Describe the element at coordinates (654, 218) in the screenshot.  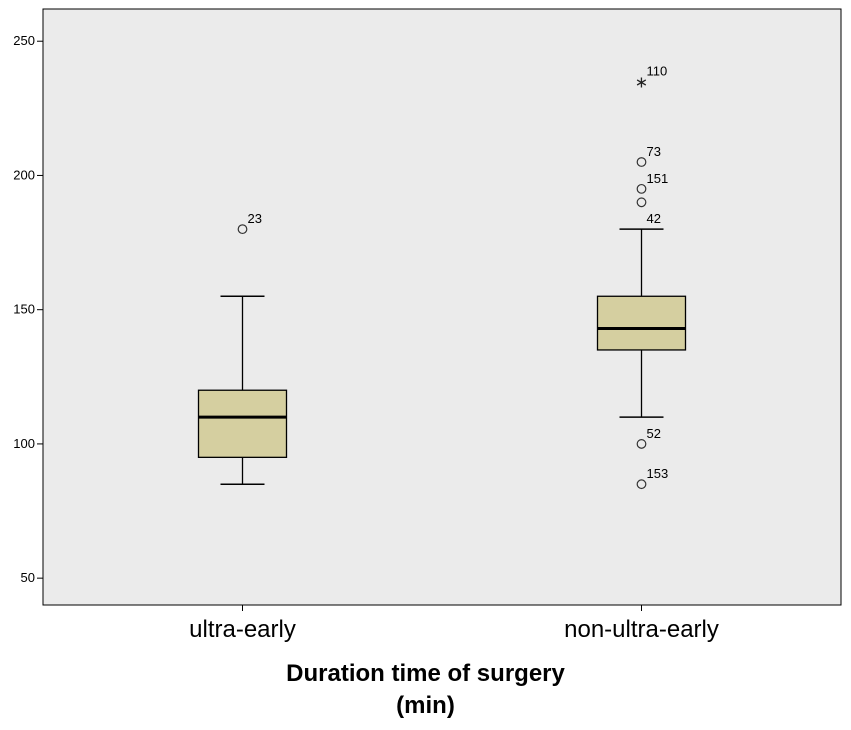
I see `group-non-ultra-early-outlier-label-4: 42` at that location.